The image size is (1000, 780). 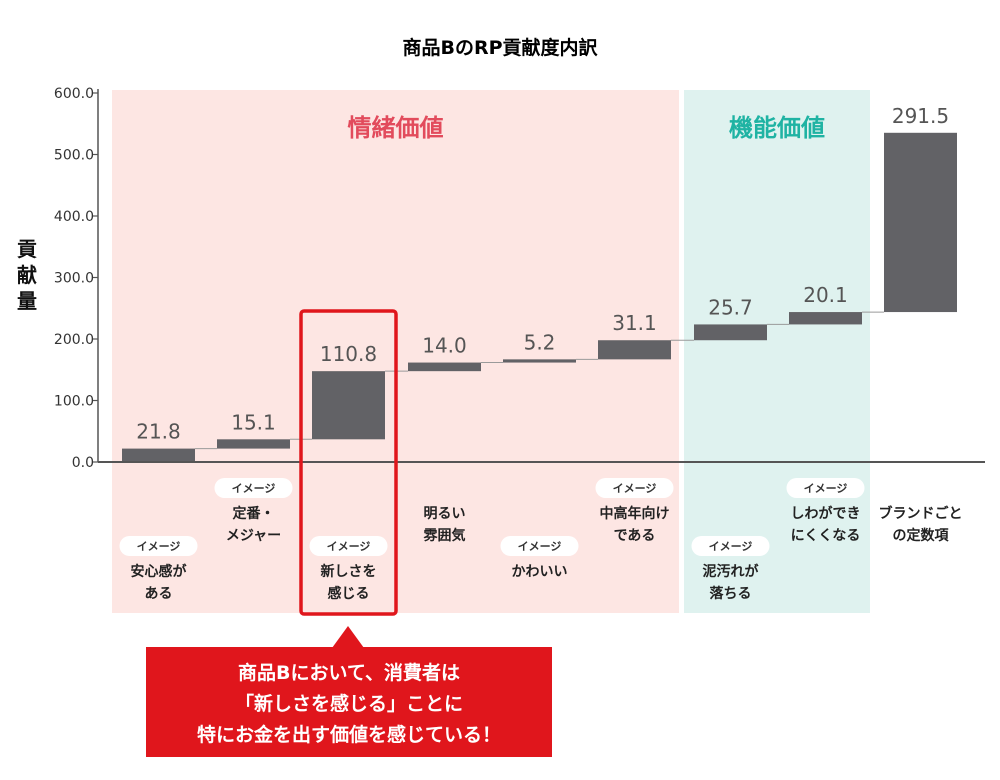 I want to click on category-label: ブランドごと, so click(x=921, y=513).